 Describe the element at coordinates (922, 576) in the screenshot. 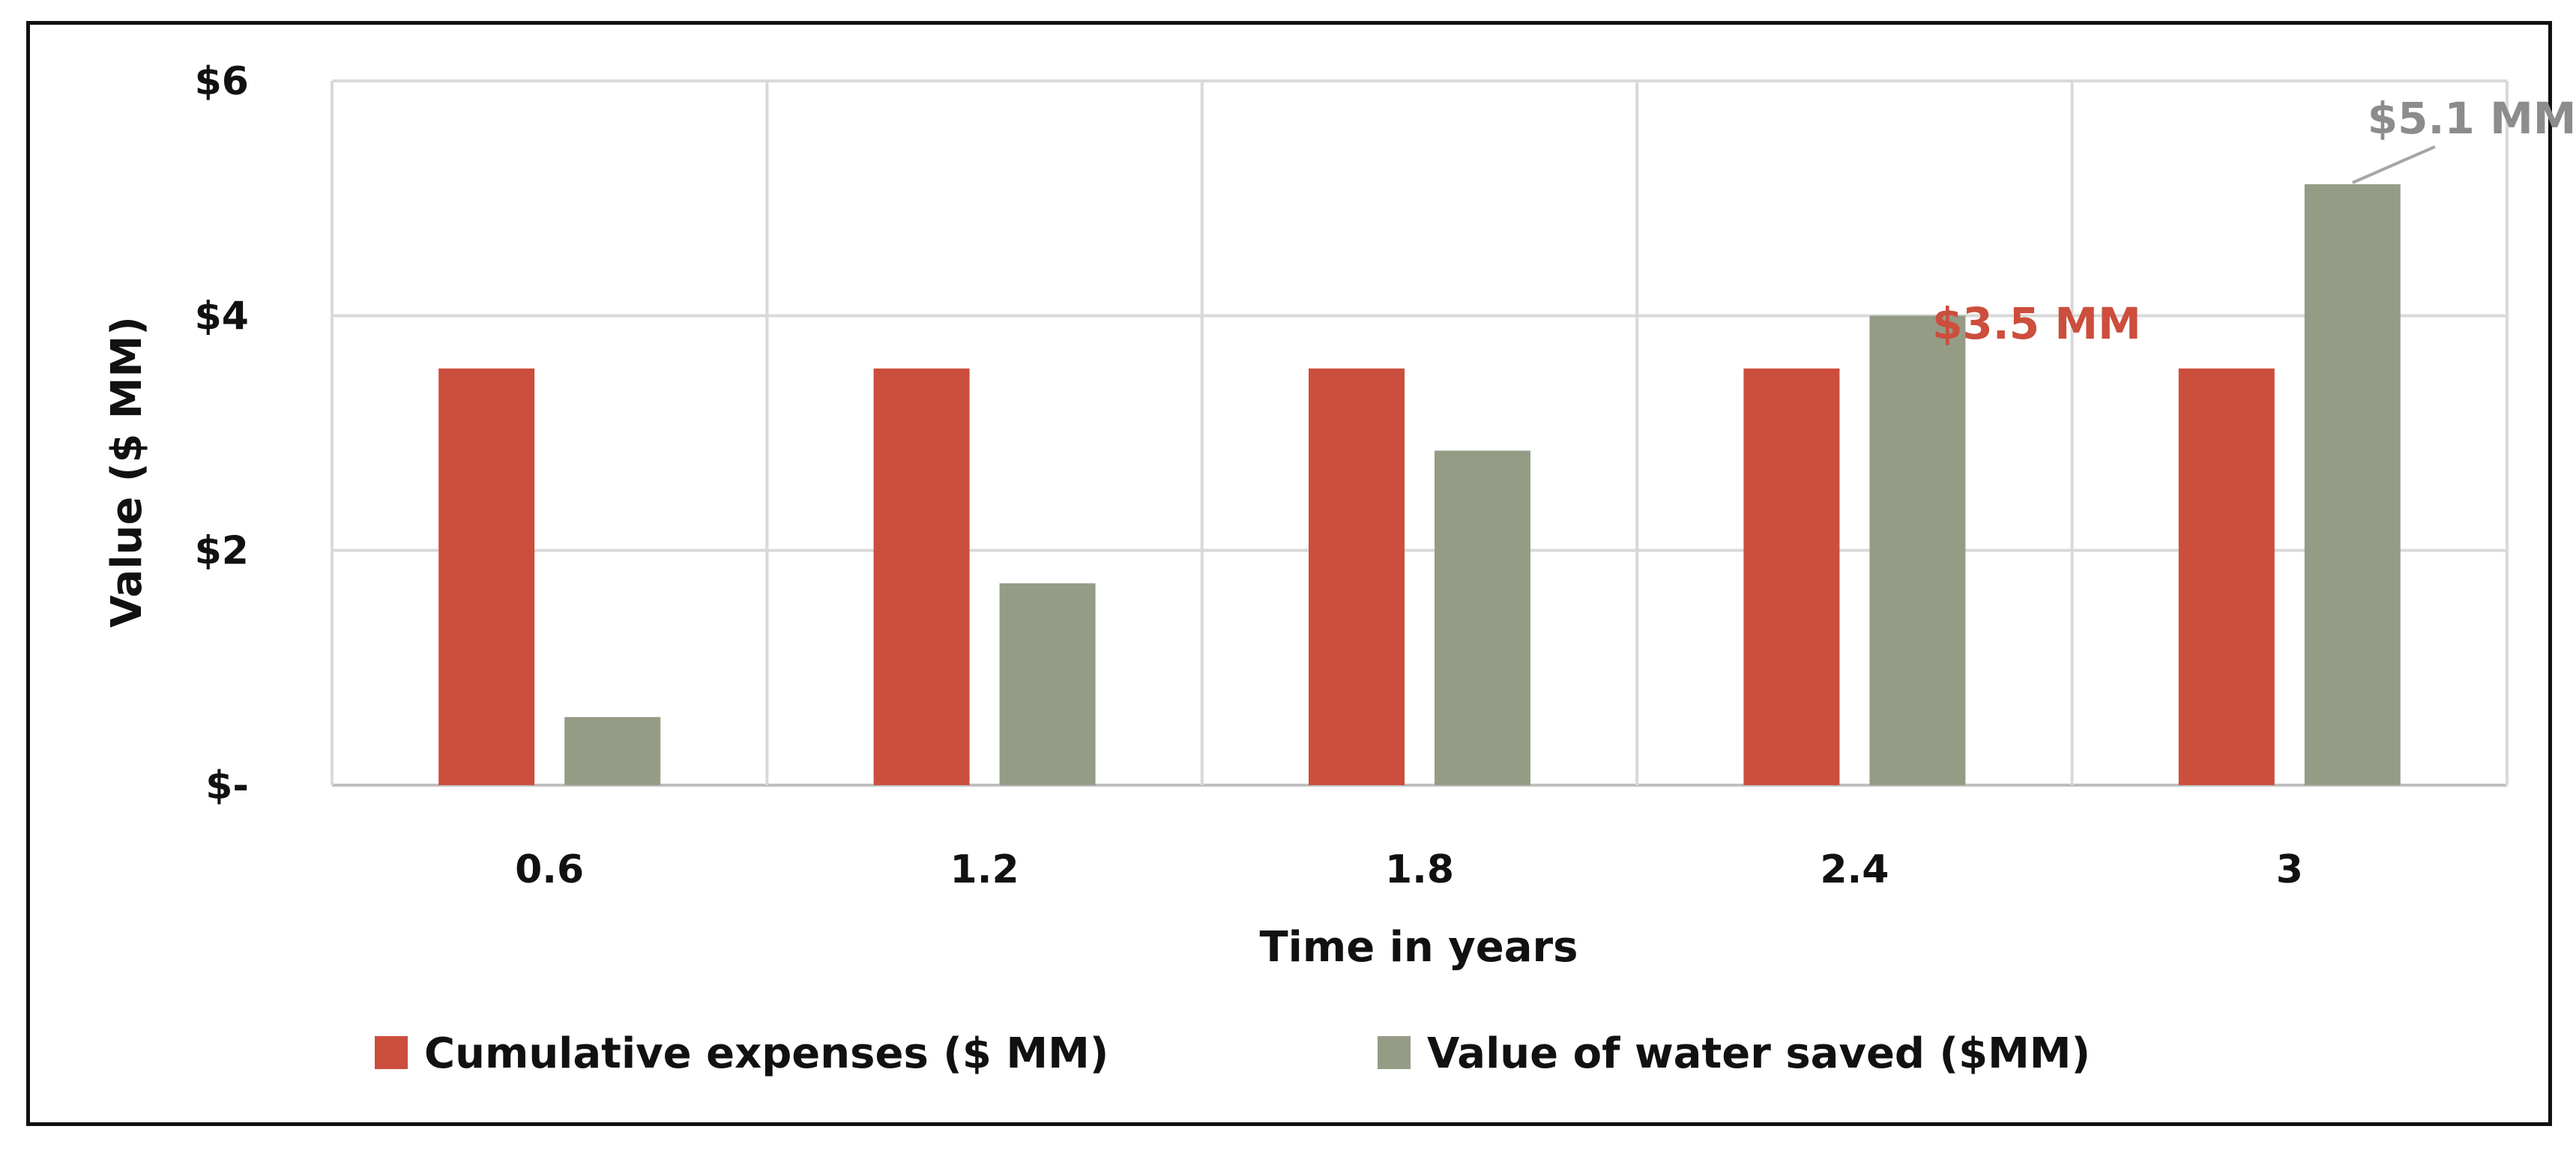

I see `bar-expenses-1.2` at that location.